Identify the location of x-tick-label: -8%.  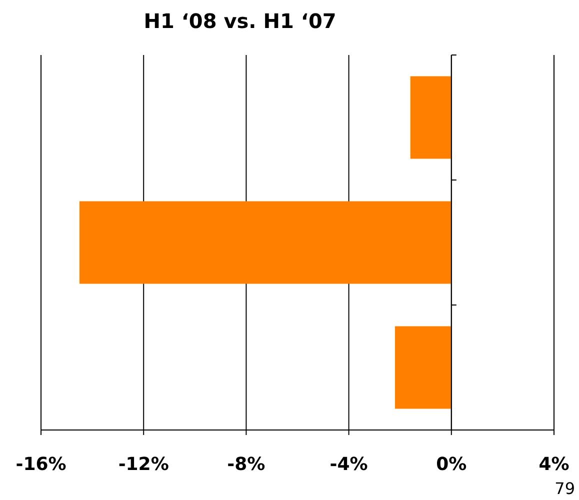
(246, 464).